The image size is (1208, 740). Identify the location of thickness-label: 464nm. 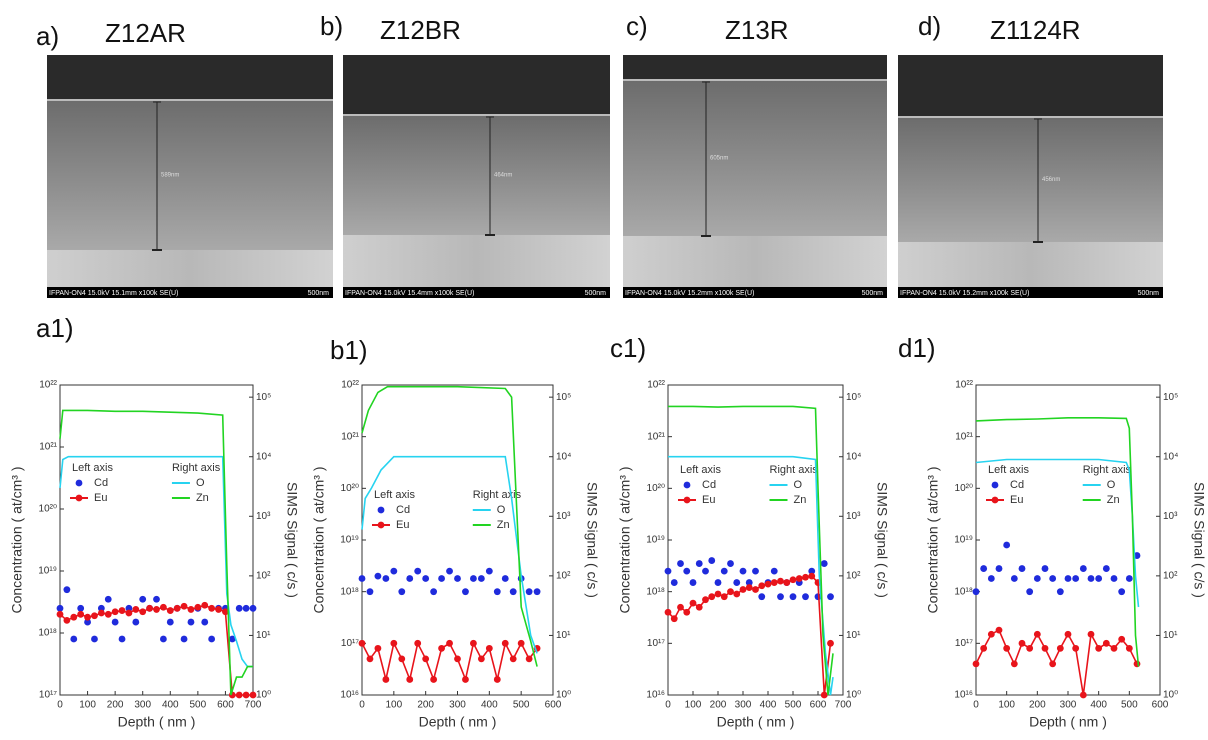
(503, 176).